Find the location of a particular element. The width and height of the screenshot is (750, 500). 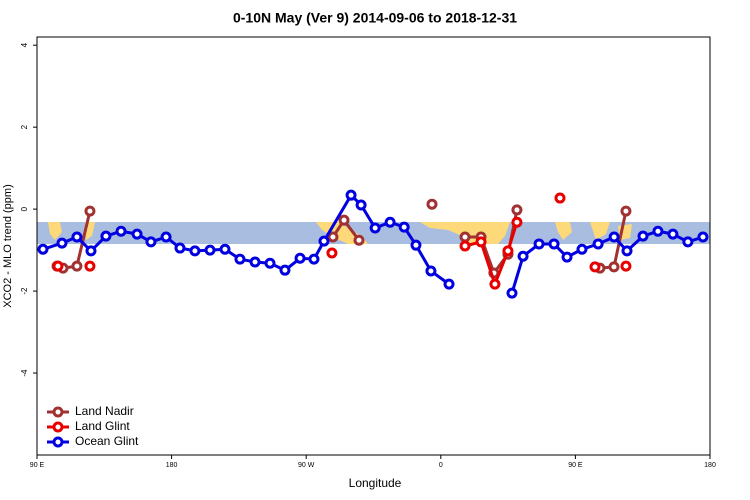

y-tick-label: 0 is located at coordinates (24, 208).